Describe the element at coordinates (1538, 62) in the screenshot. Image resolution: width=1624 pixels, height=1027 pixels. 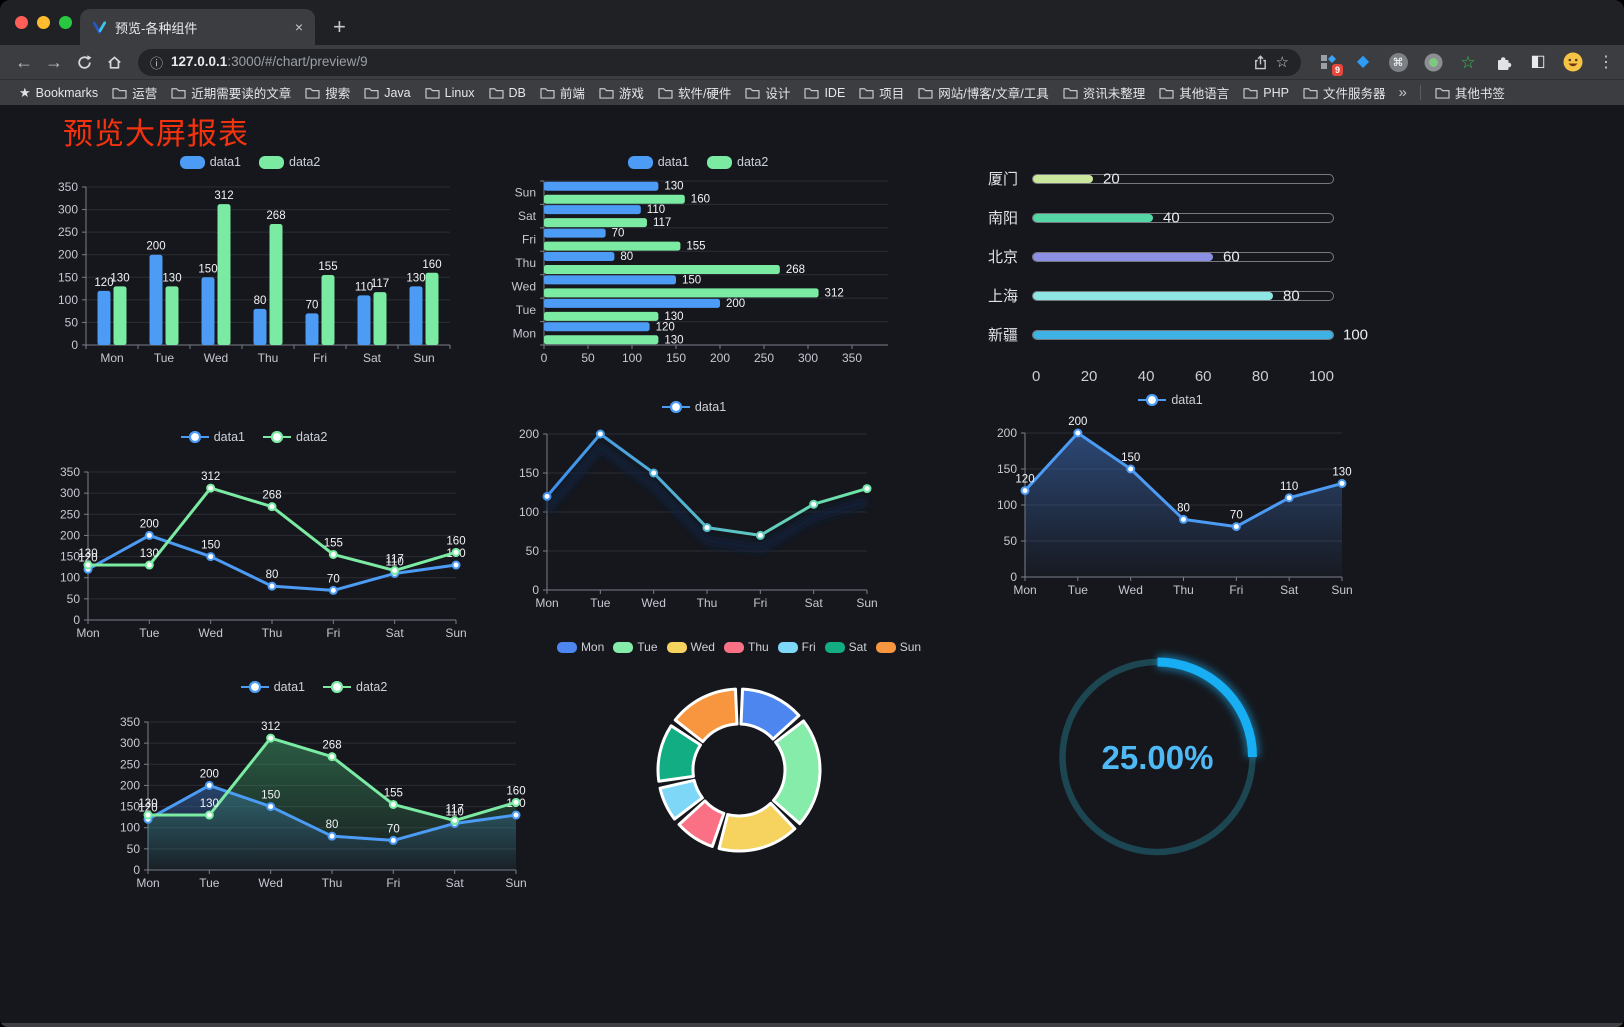
I see `contrast-extension-icon: ◧` at that location.